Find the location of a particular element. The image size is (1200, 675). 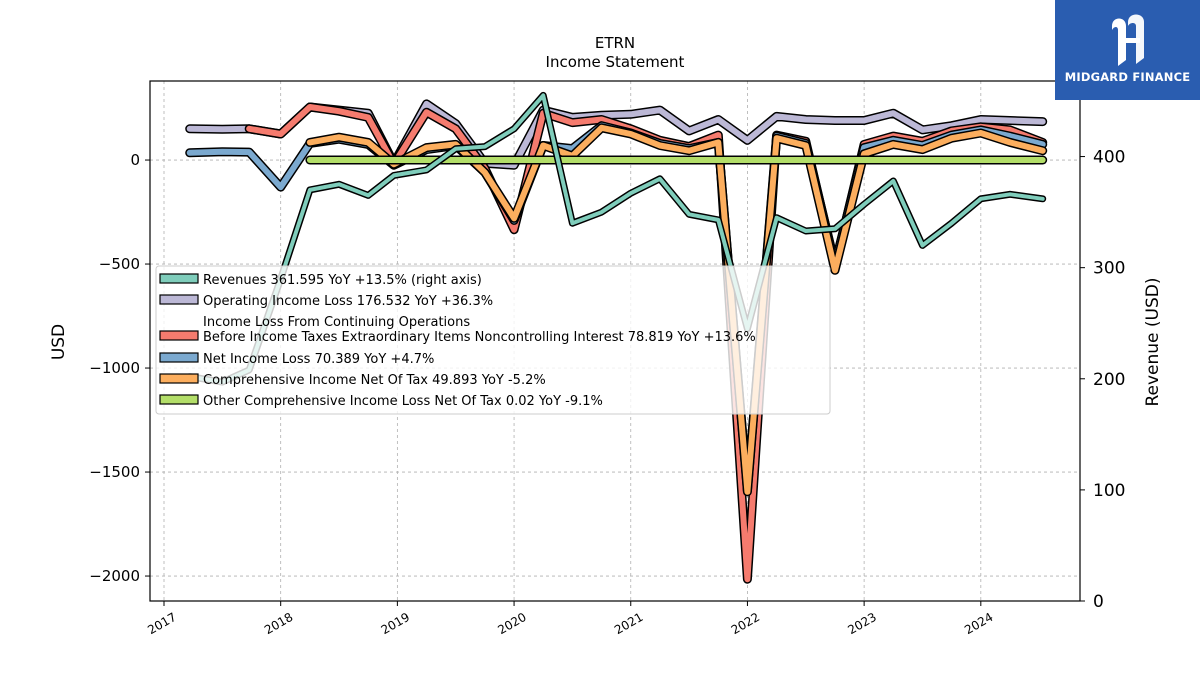

brand-logo: MIDGARD FINANCE is located at coordinates (1127, 50).